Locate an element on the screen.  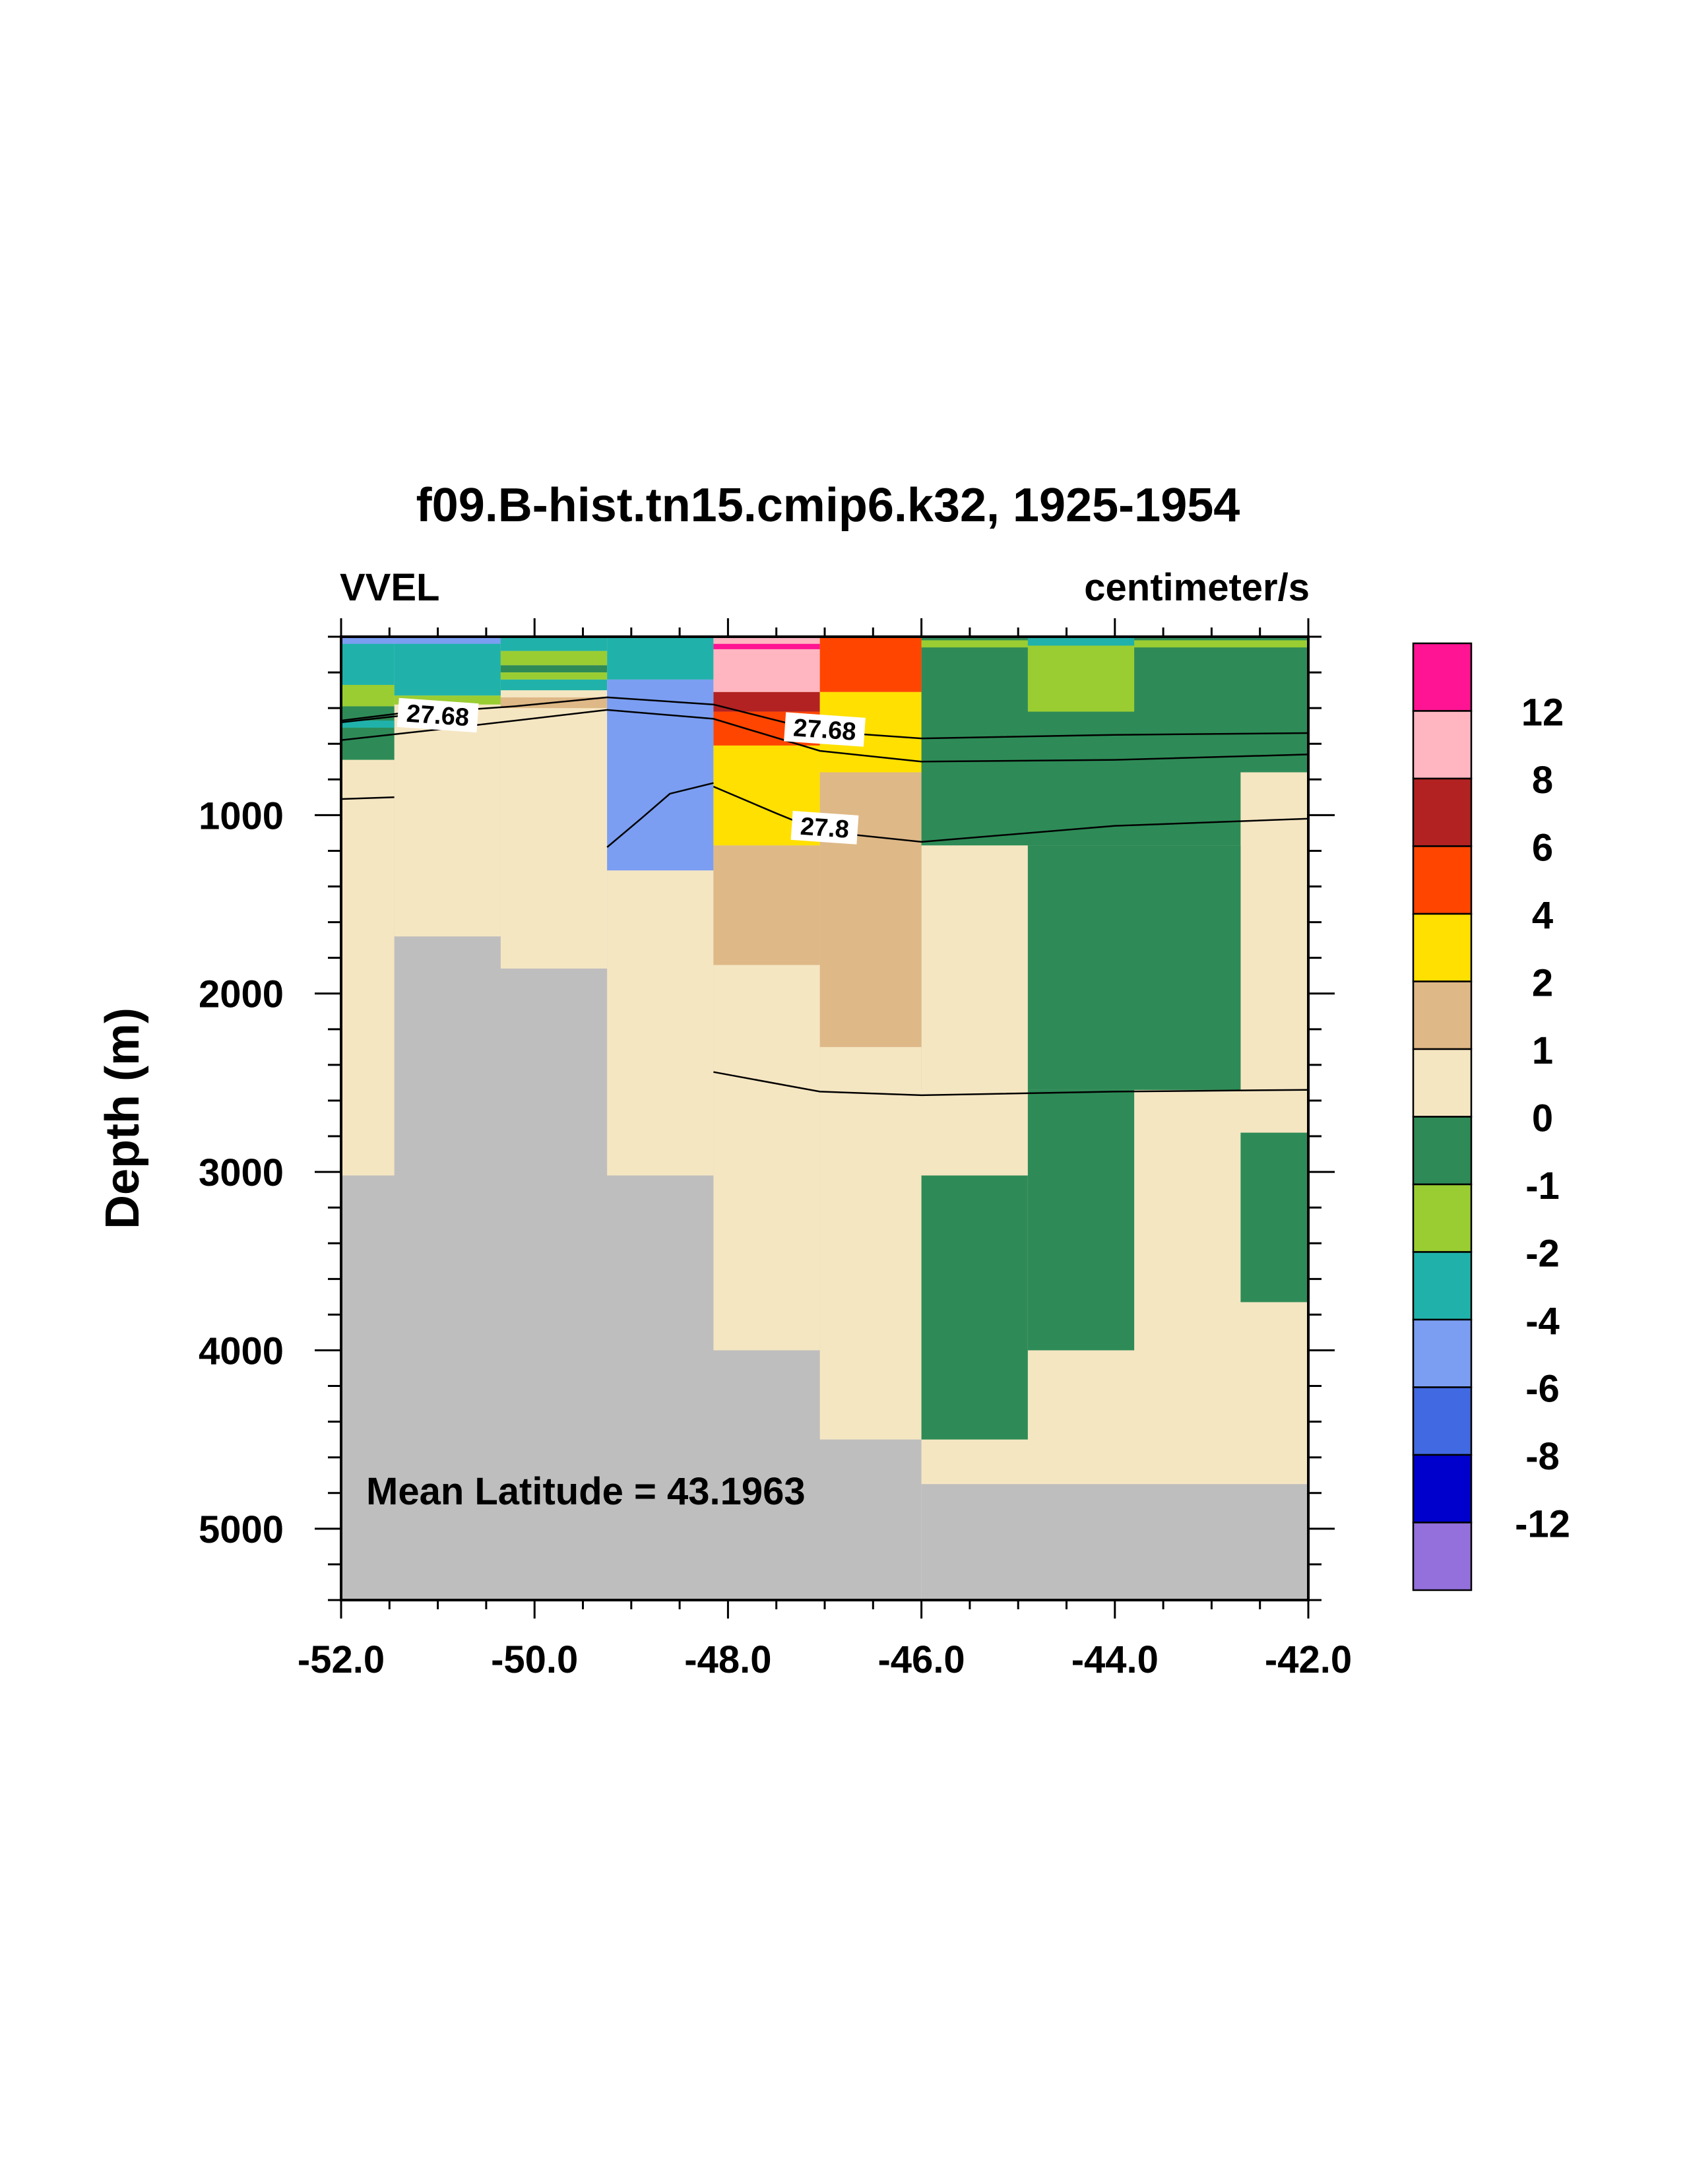
contour-label-0: 27.68 is located at coordinates (824, 730).